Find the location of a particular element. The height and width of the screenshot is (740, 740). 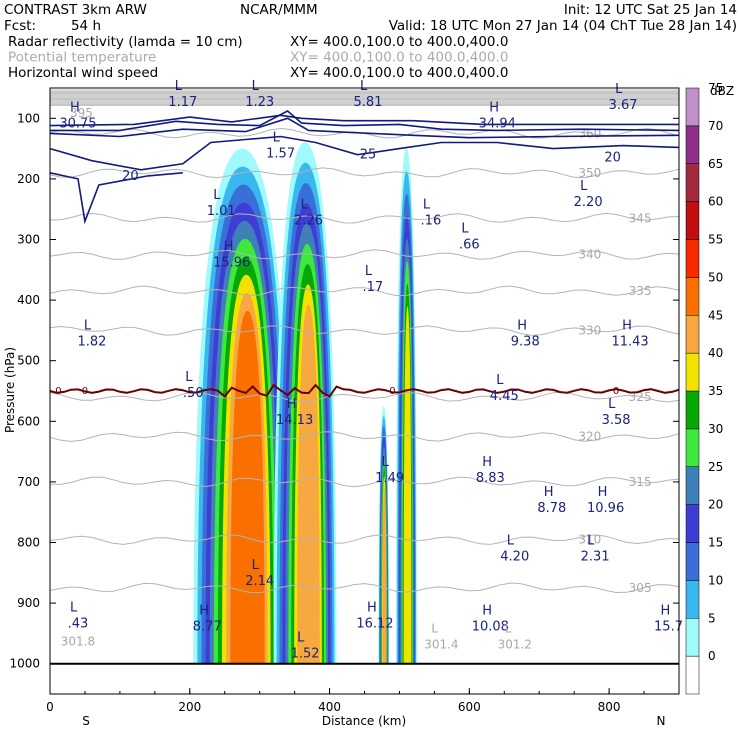

colorbar-label: 10 is located at coordinates (715, 580).